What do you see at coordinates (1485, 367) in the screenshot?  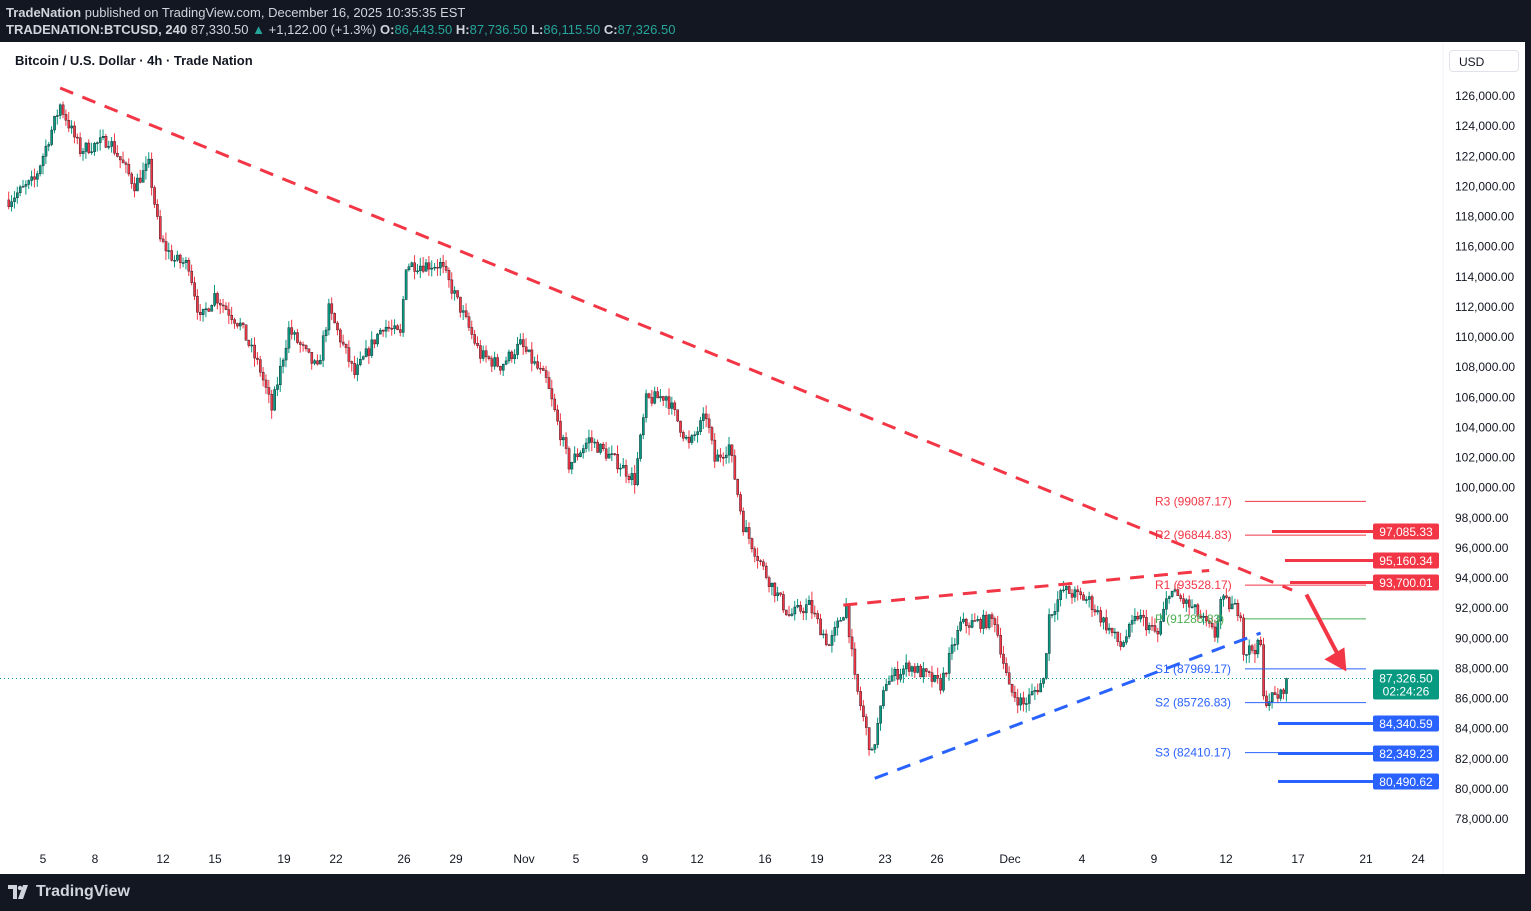 I see `price-tick-label: 108,000.00` at bounding box center [1485, 367].